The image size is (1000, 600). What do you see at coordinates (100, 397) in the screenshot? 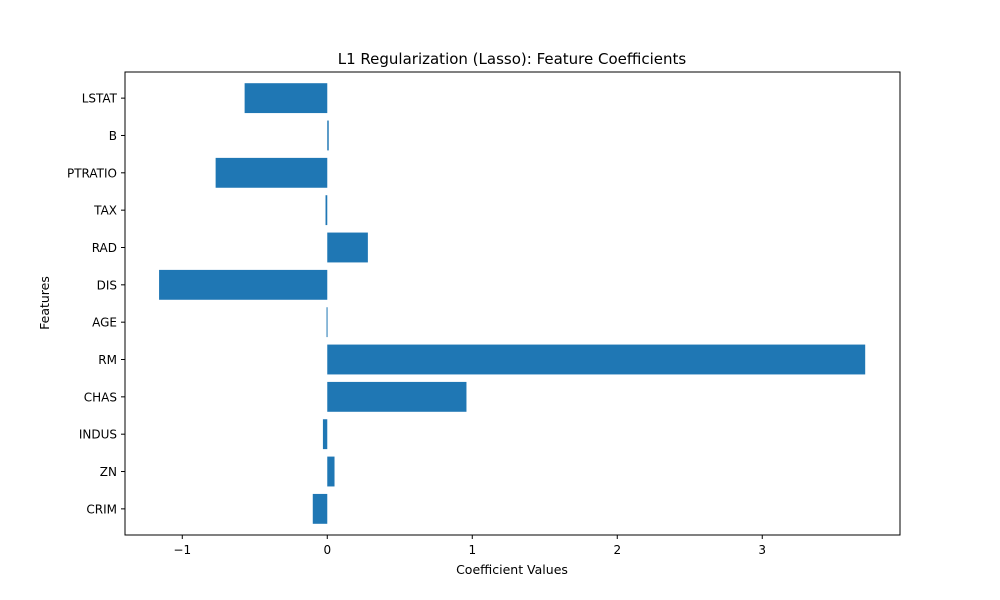
I see `y-tick-label-chas: CHAS` at bounding box center [100, 397].